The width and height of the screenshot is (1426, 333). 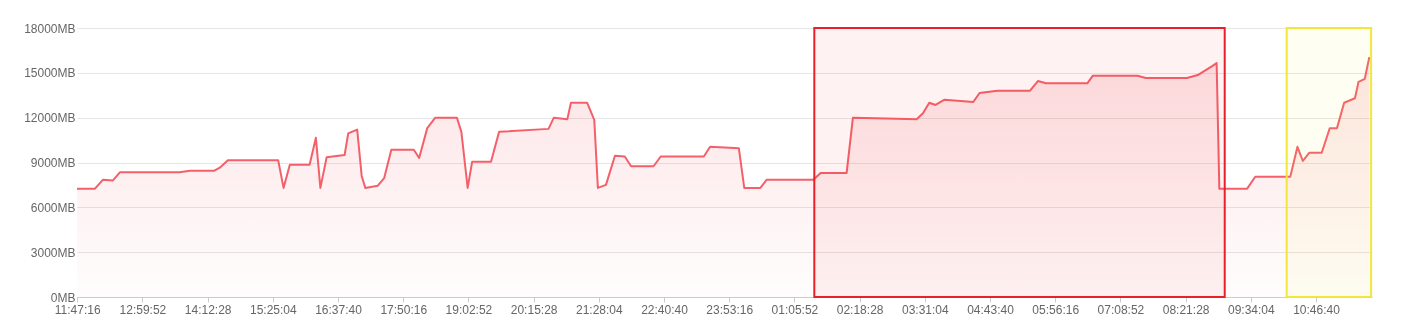 I want to click on x-tick-label: 11:47:16, so click(x=77, y=309).